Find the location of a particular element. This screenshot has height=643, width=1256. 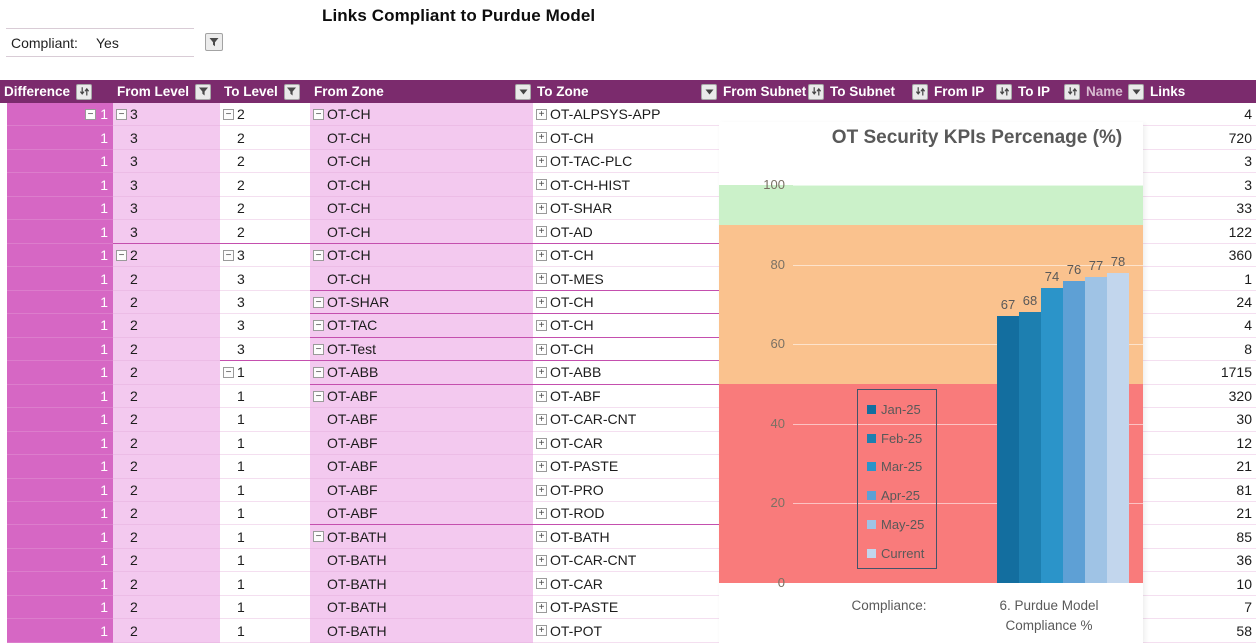

cell-value: 2 is located at coordinates (134, 348).